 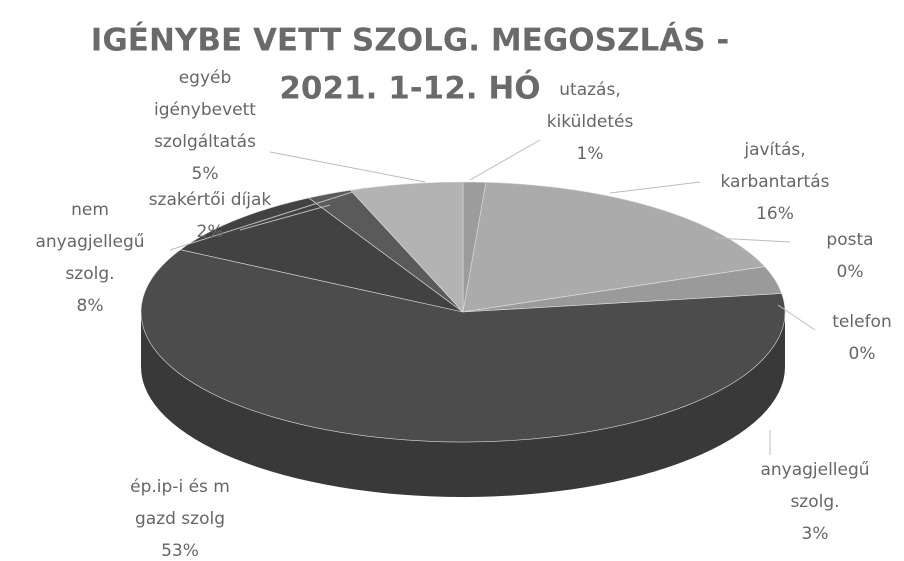 I want to click on category-label: gazd szolg, so click(x=180, y=519).